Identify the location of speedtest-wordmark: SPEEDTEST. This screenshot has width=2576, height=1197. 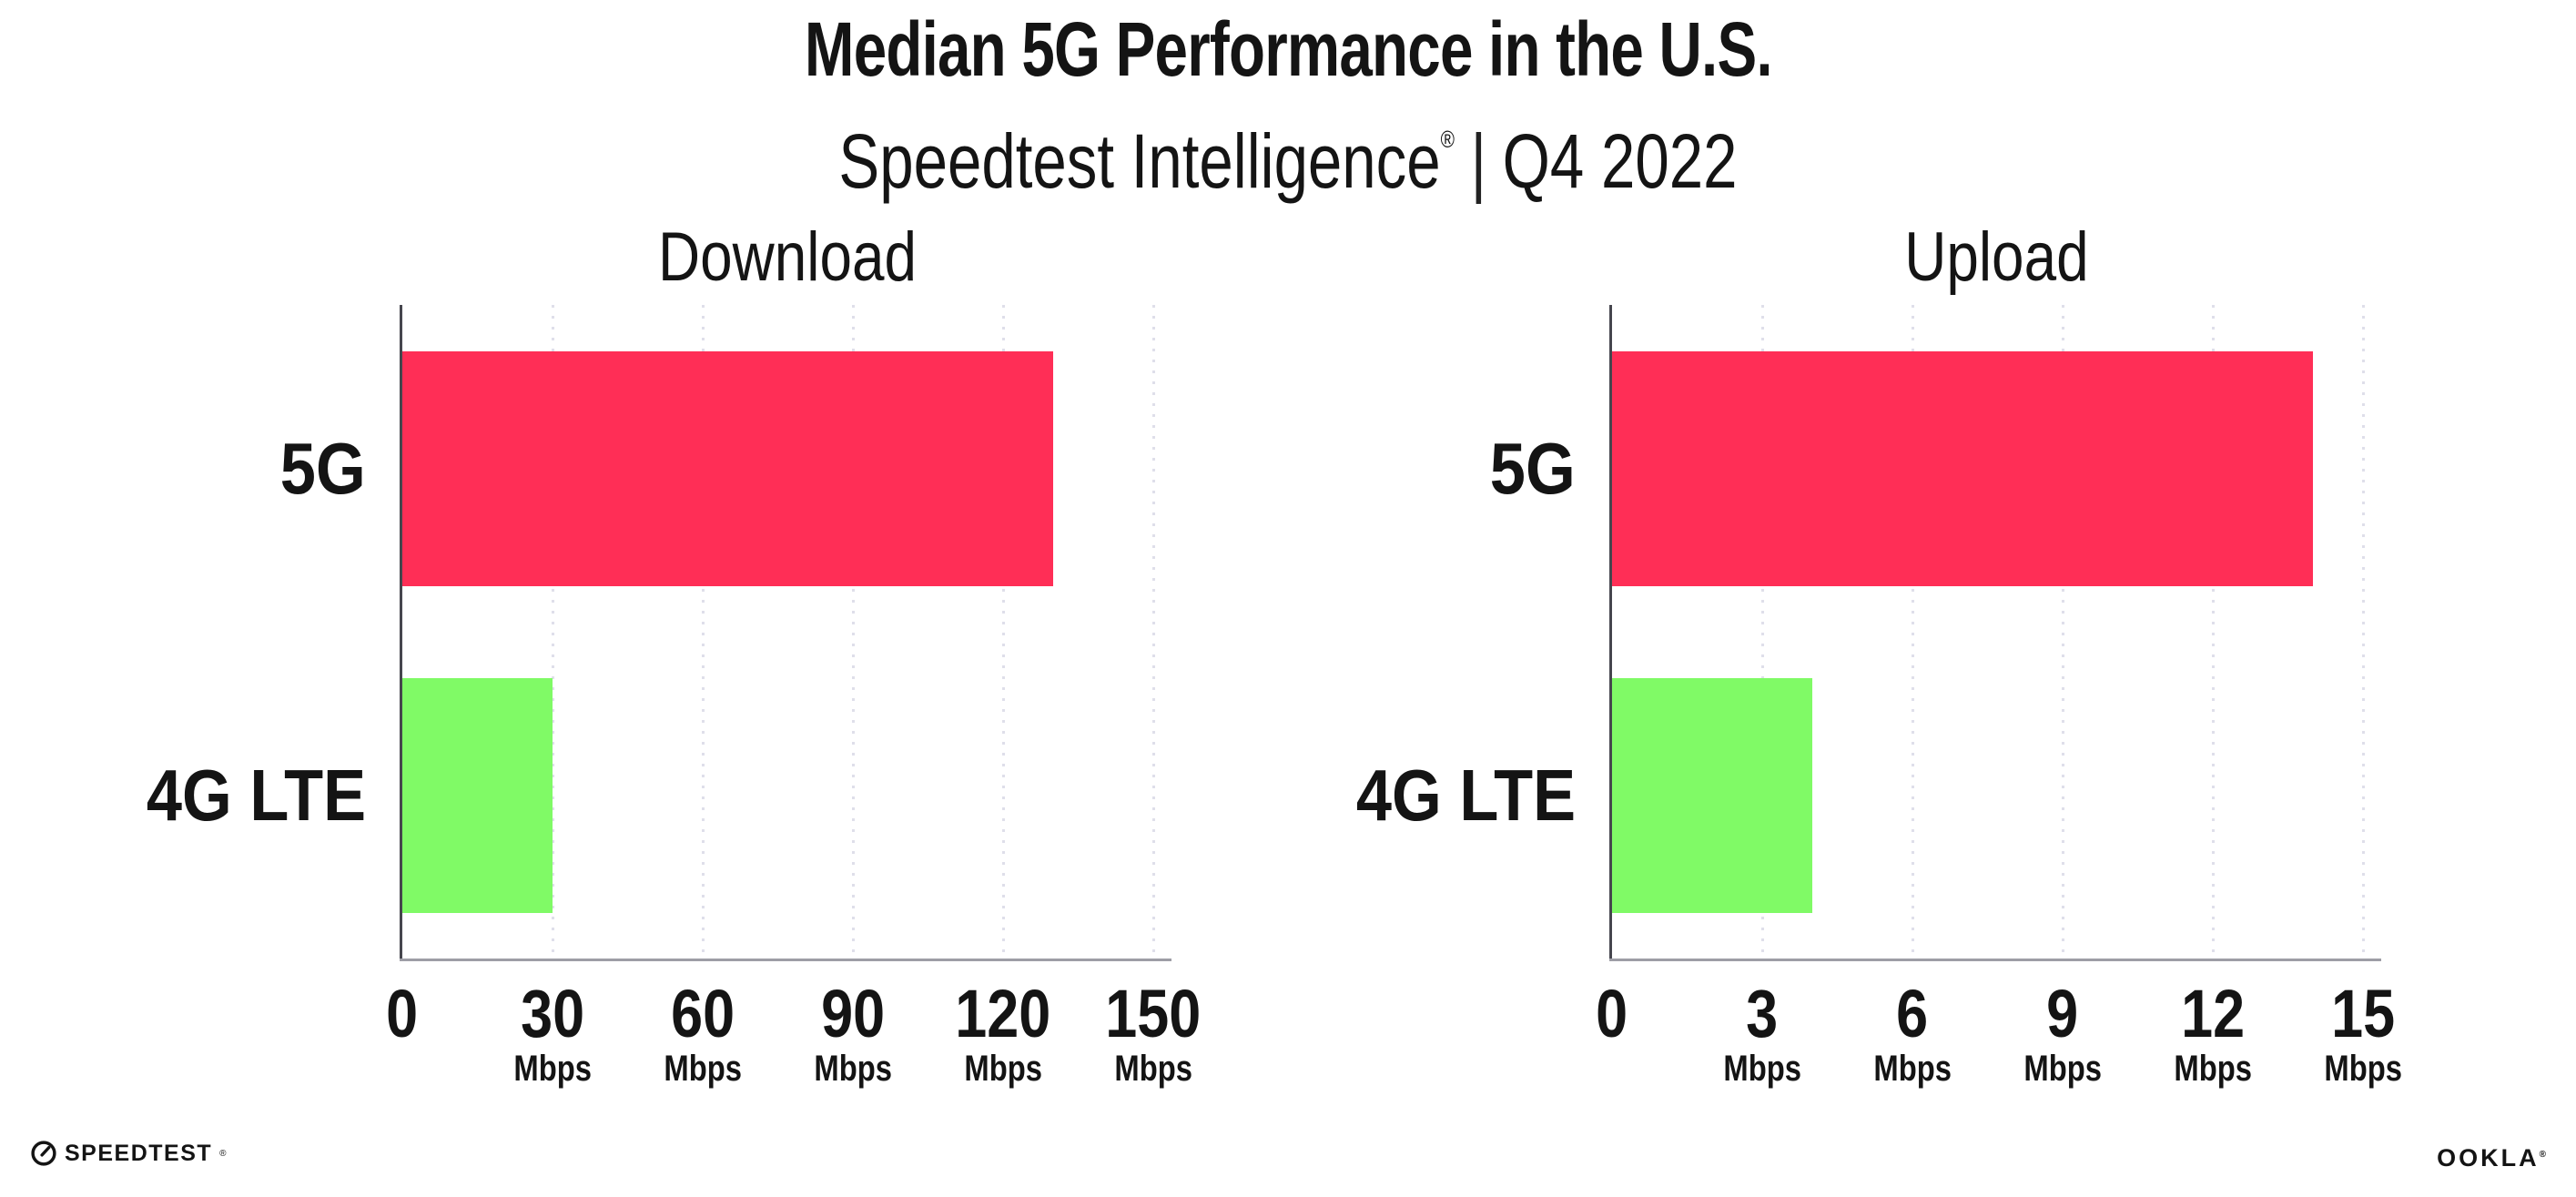
(139, 1153).